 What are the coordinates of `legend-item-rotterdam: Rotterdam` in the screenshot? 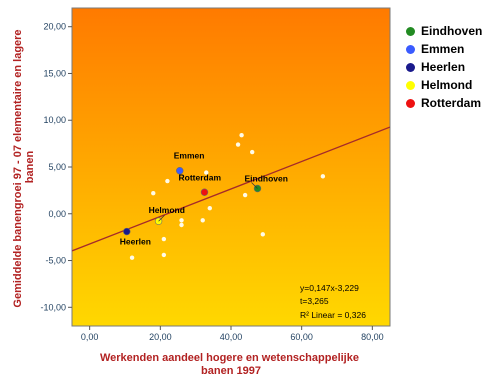 It's located at (444, 103).